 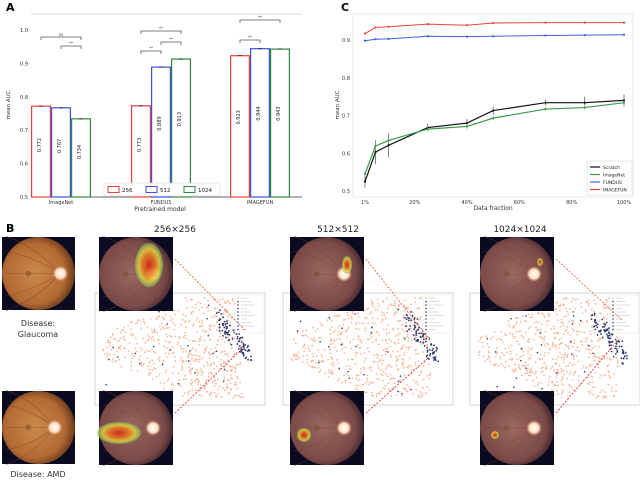 I want to click on scatter-legend-box, so click(x=249, y=314).